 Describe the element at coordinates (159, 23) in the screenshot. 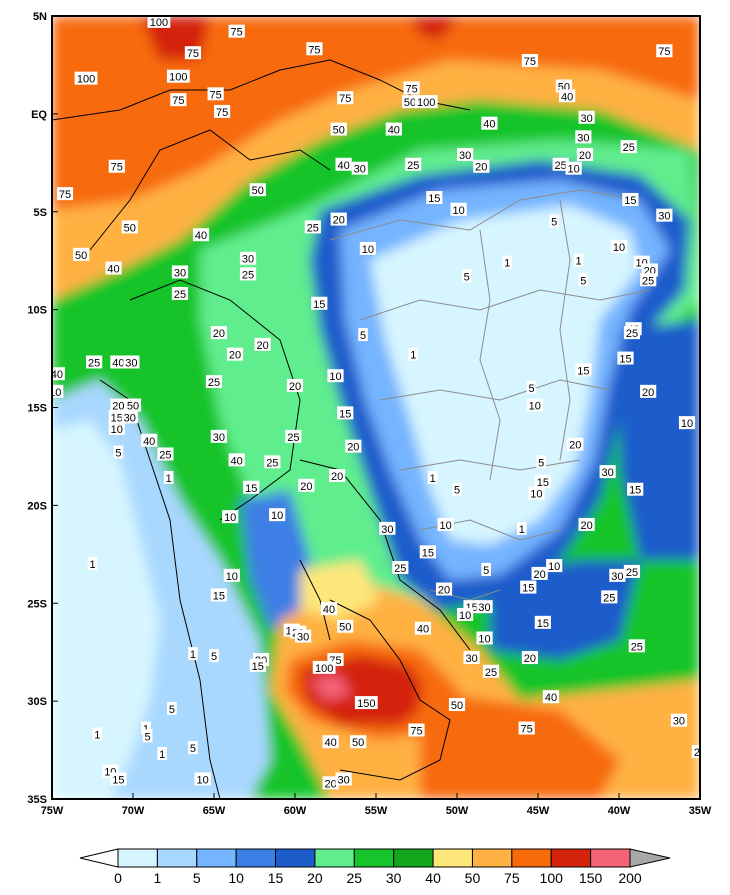

I see `contour-label: 100` at that location.